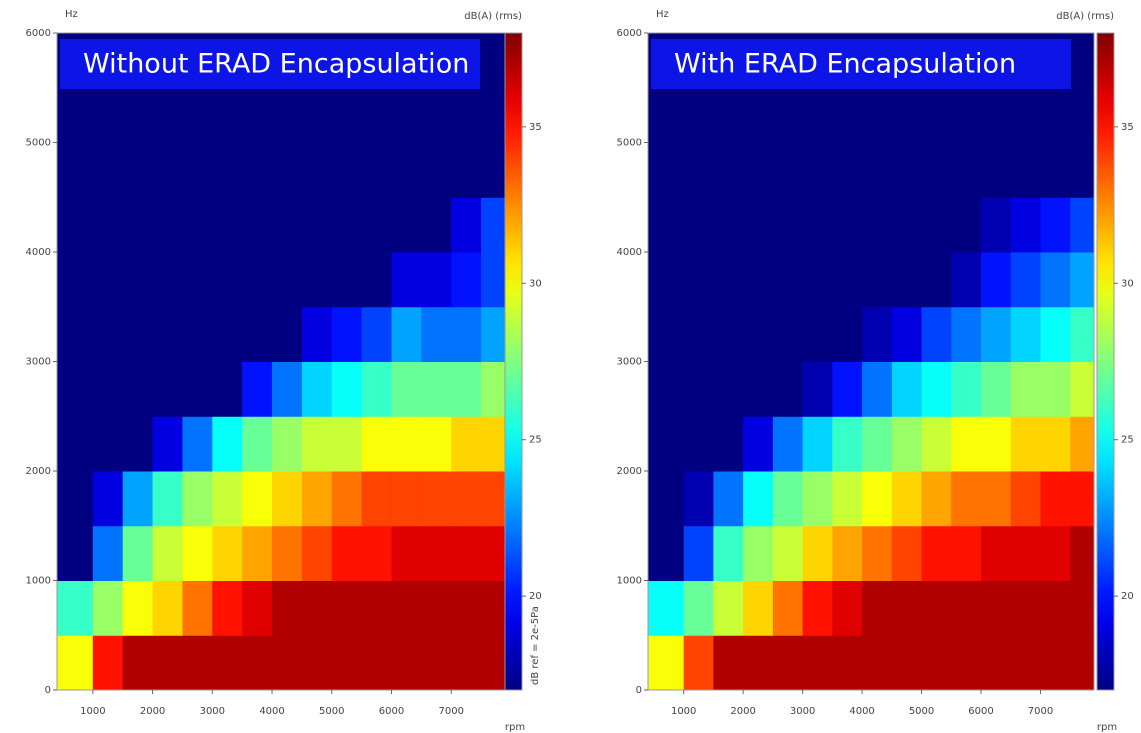 This screenshot has height=733, width=1141. What do you see at coordinates (639, 690) in the screenshot?
I see `y-tick-label: 0` at bounding box center [639, 690].